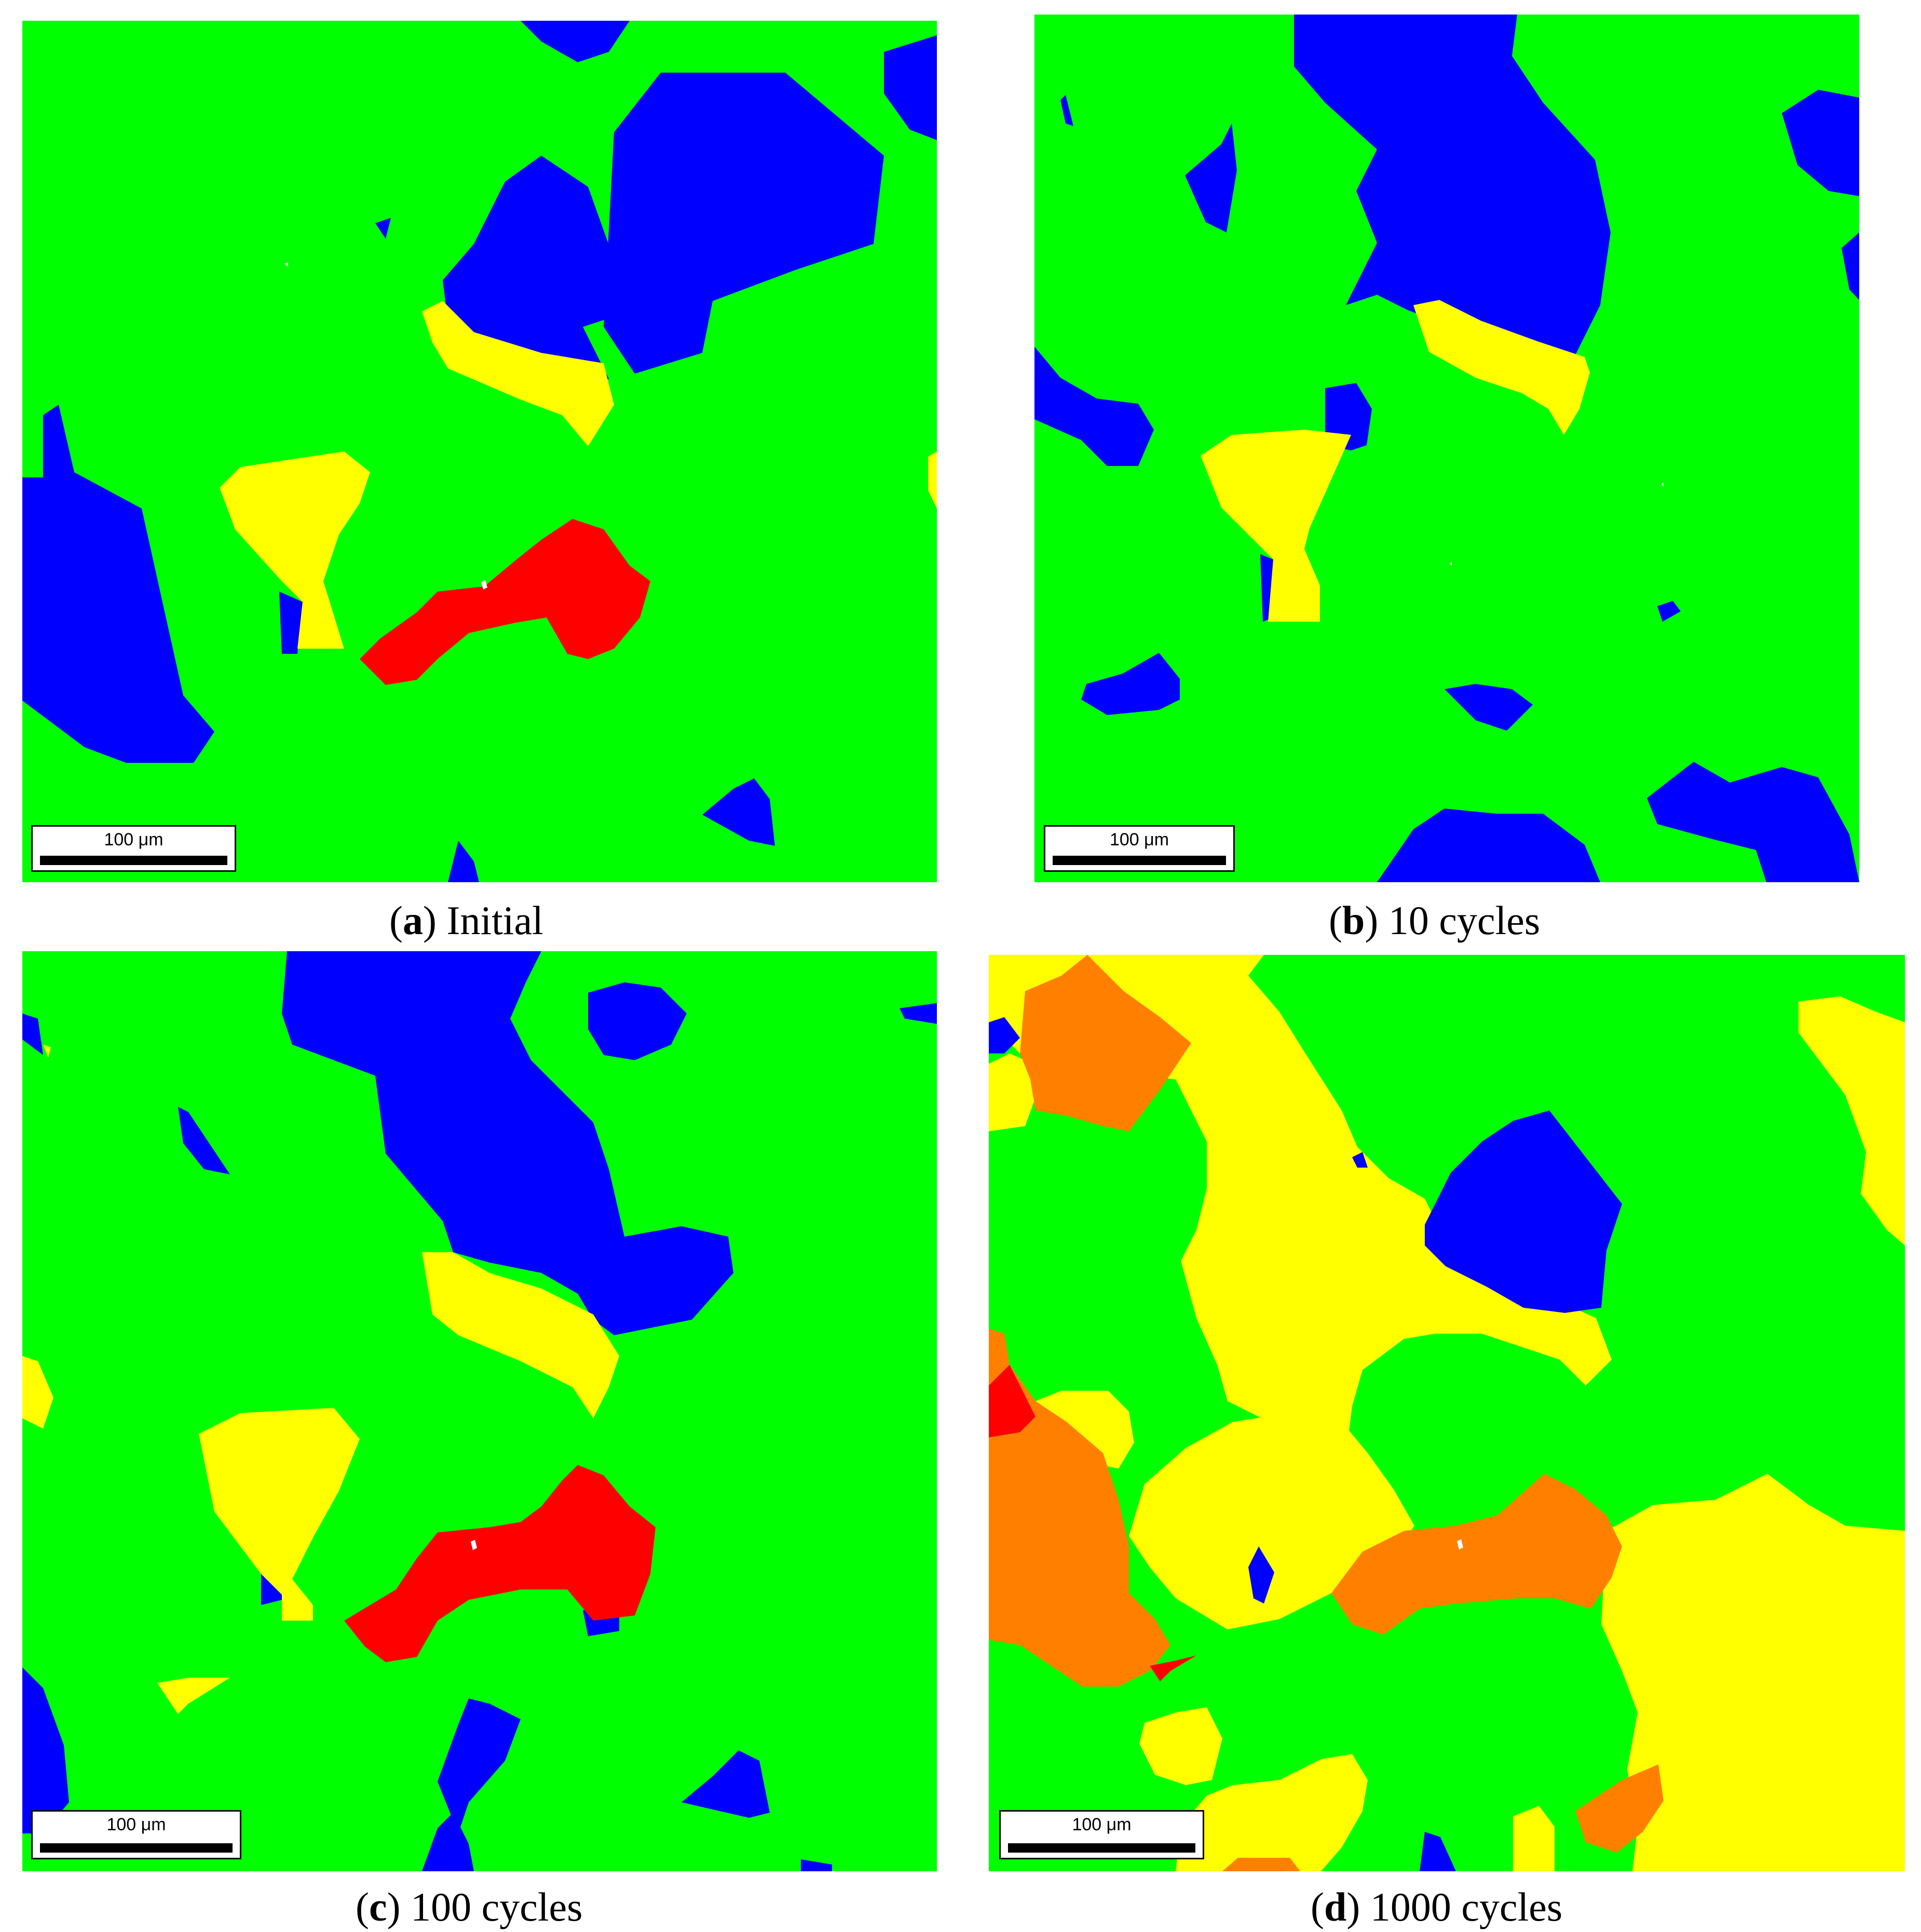  What do you see at coordinates (1353, 920) in the screenshot?
I see `caption-letter: b` at bounding box center [1353, 920].